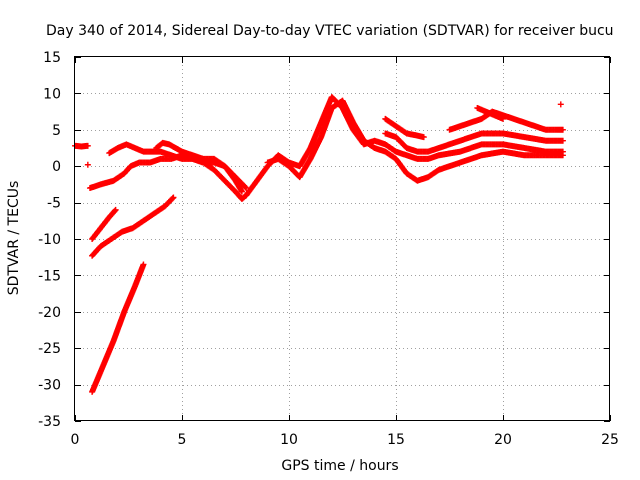 The height and width of the screenshot is (480, 640). I want to click on series-arc-i, so click(415, 140).